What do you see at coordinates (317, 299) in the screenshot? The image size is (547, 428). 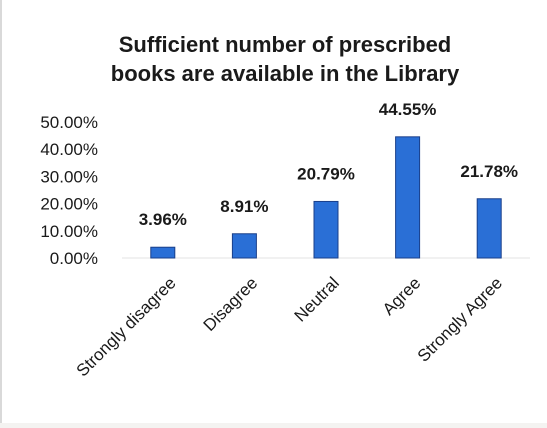 I see `x-tick-label: Neutral` at bounding box center [317, 299].